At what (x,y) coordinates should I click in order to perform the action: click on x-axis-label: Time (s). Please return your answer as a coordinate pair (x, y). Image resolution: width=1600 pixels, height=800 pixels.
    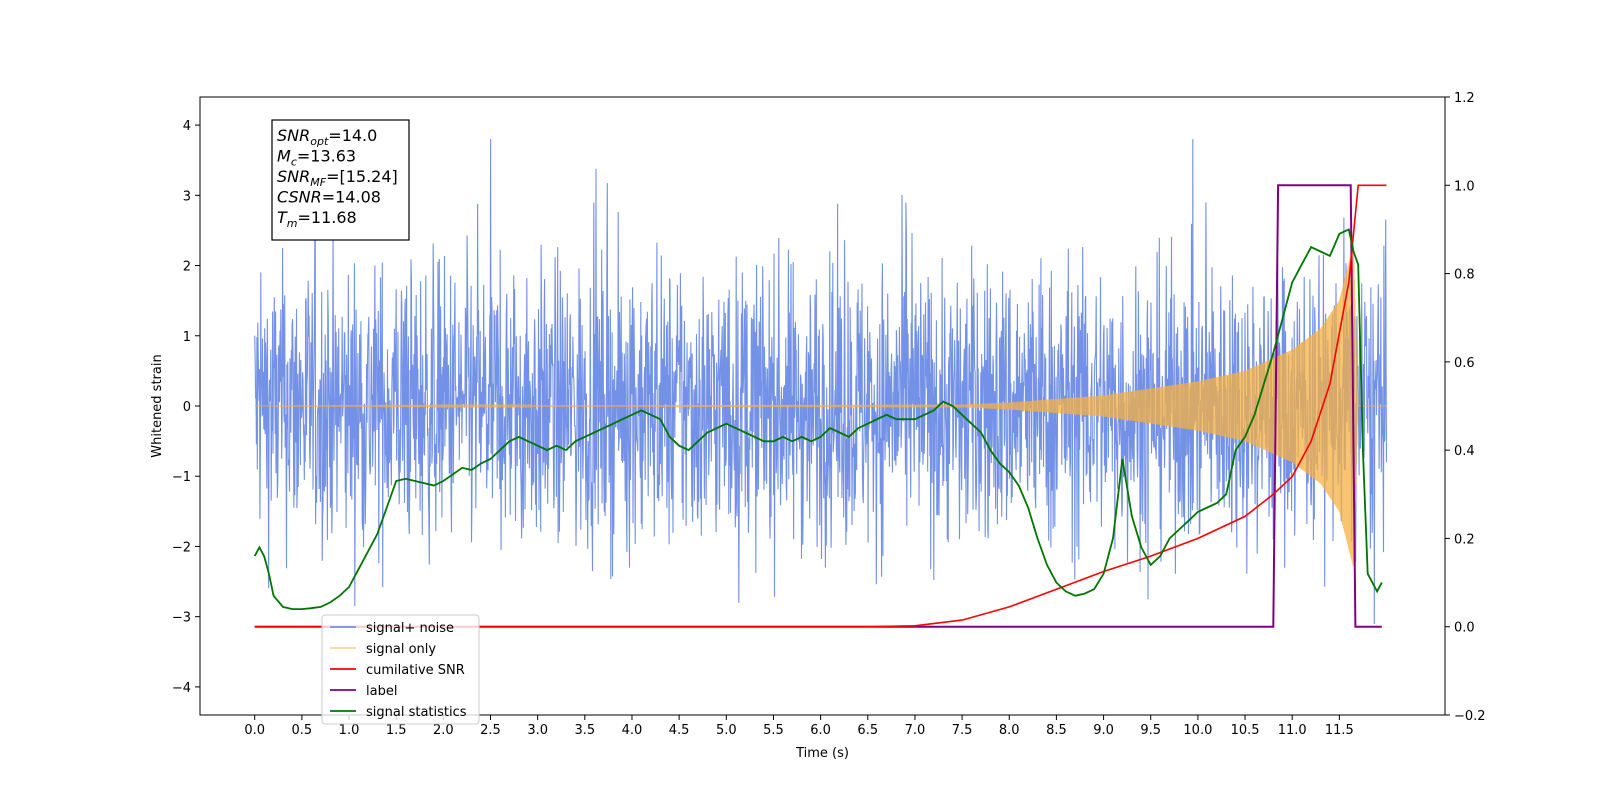
    Looking at the image, I should click on (822, 753).